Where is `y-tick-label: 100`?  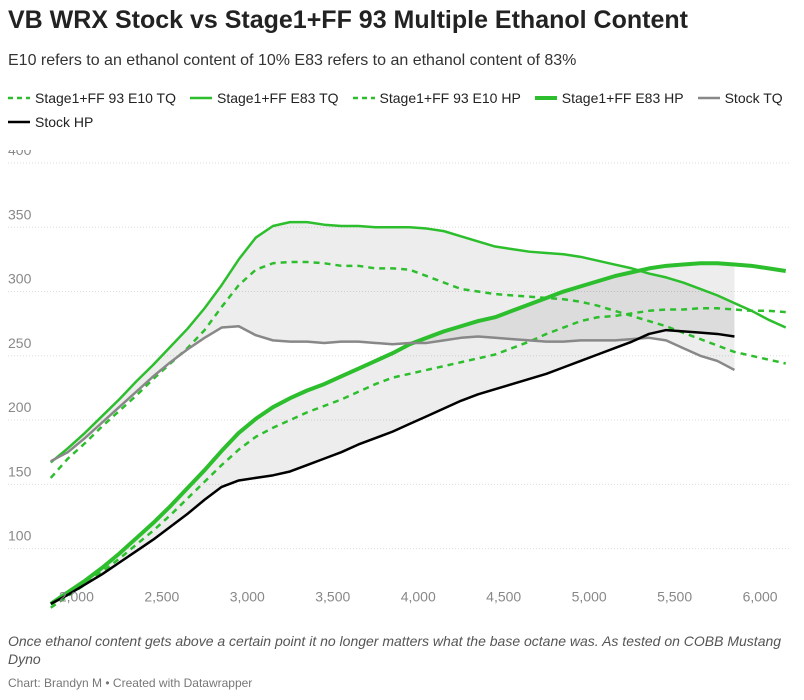
y-tick-label: 100 is located at coordinates (20, 536).